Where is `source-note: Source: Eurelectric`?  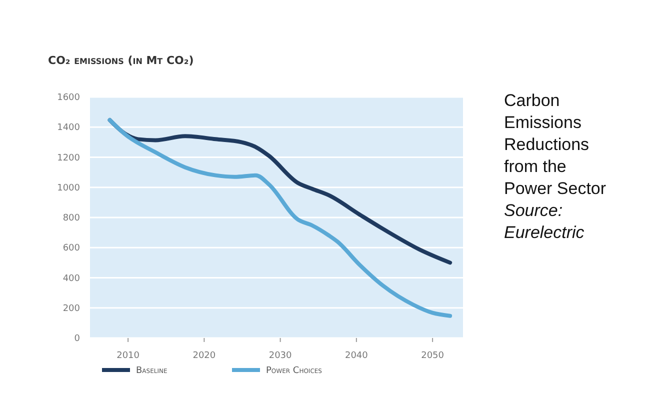 source-note: Source: Eurelectric is located at coordinates (544, 221).